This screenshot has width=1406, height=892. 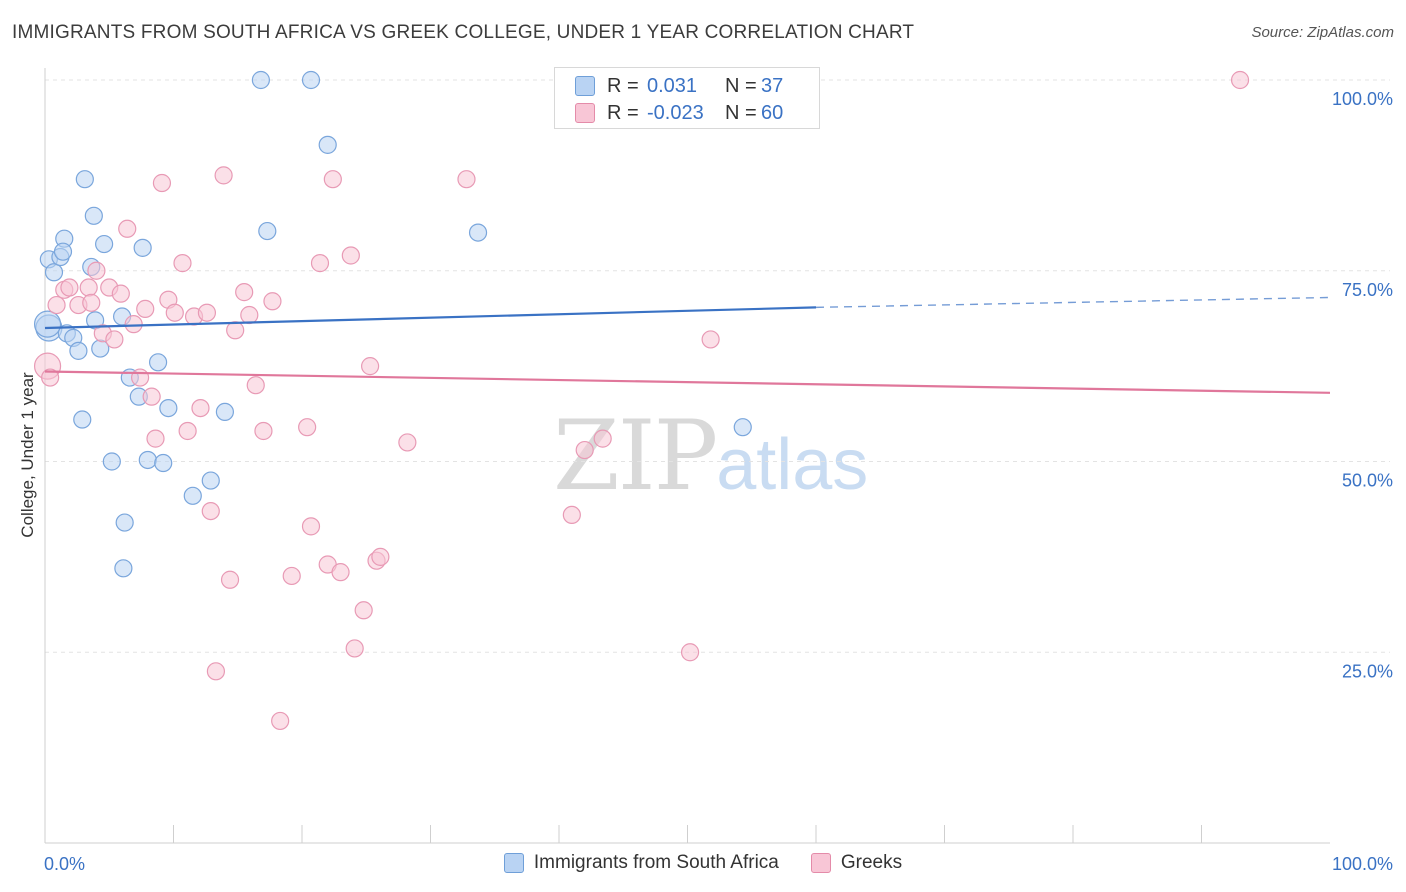 I want to click on legend-item-greeks: Greeks, so click(x=856, y=863).